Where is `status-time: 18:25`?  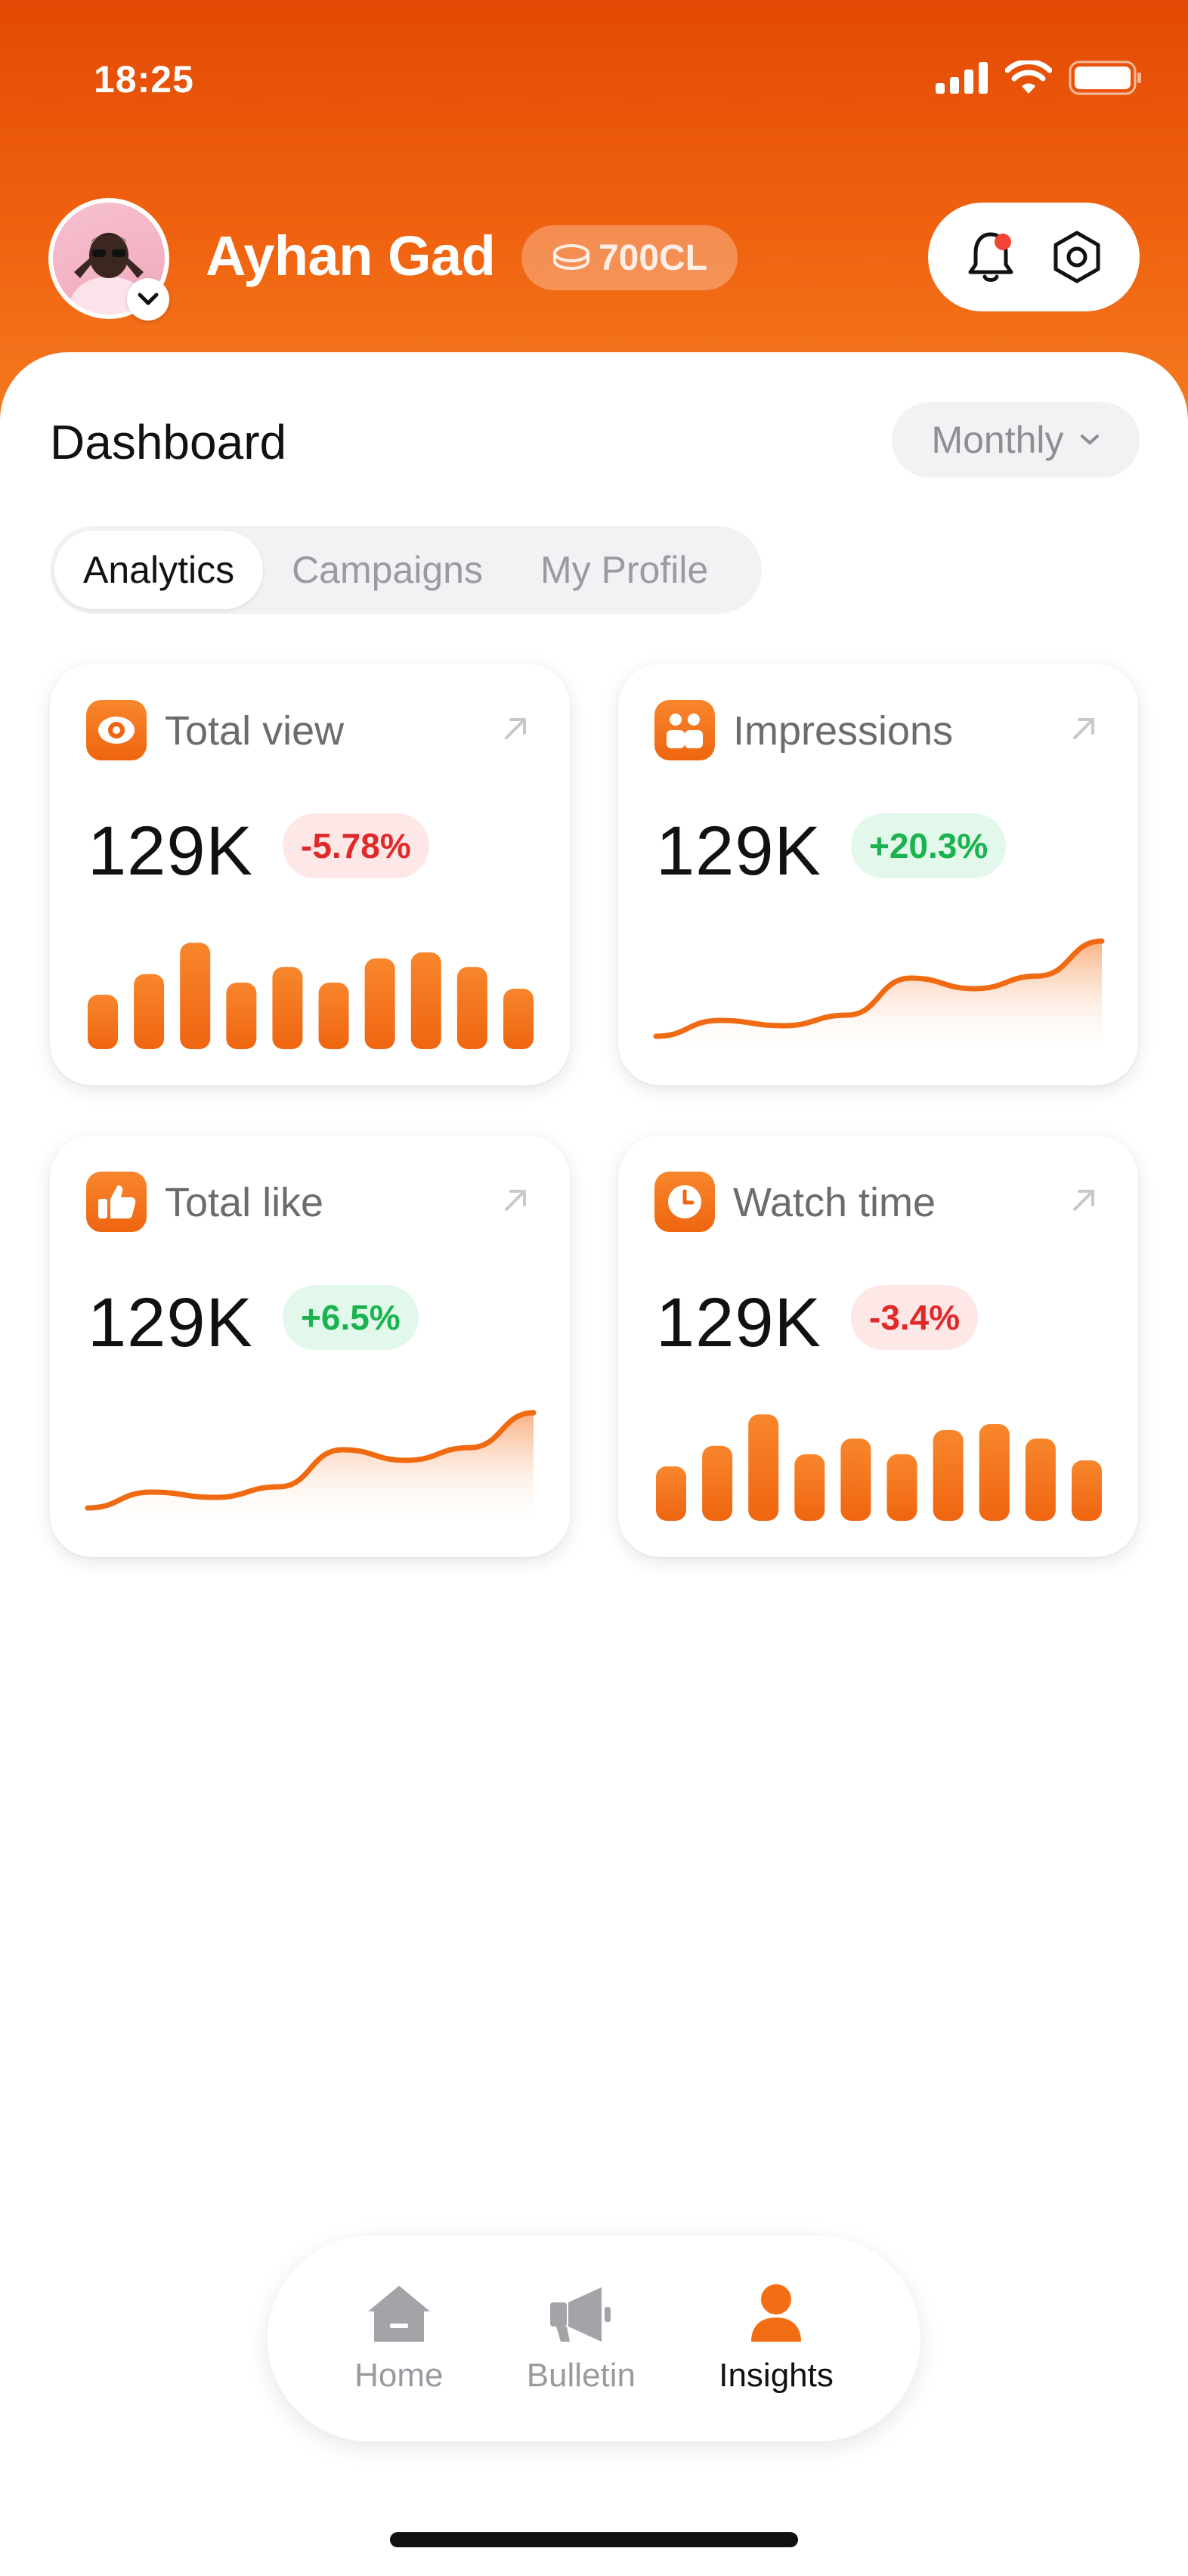
status-time: 18:25 is located at coordinates (144, 79).